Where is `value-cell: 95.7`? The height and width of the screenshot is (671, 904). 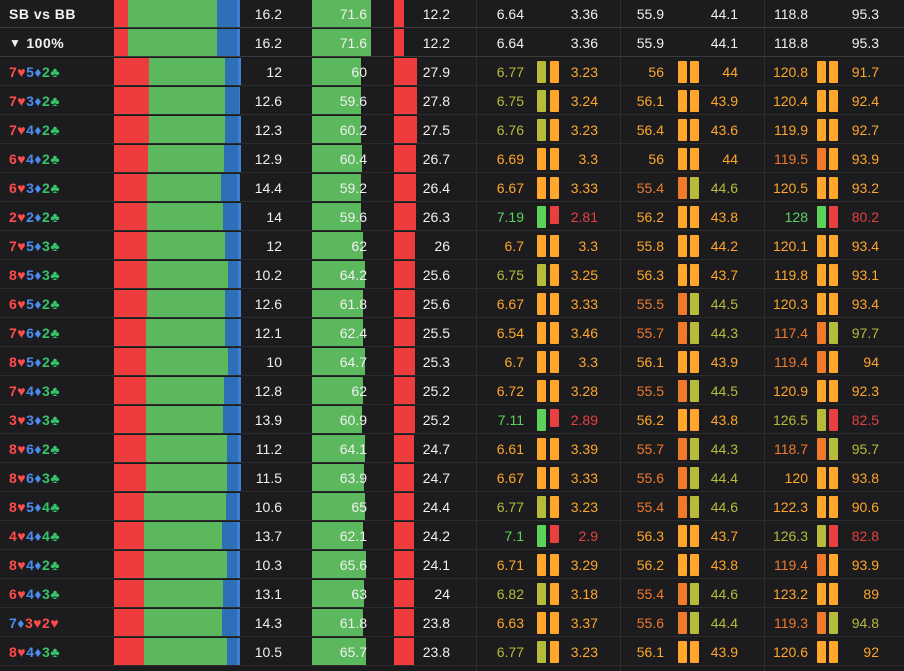
value-cell: 95.7 is located at coordinates (865, 448).